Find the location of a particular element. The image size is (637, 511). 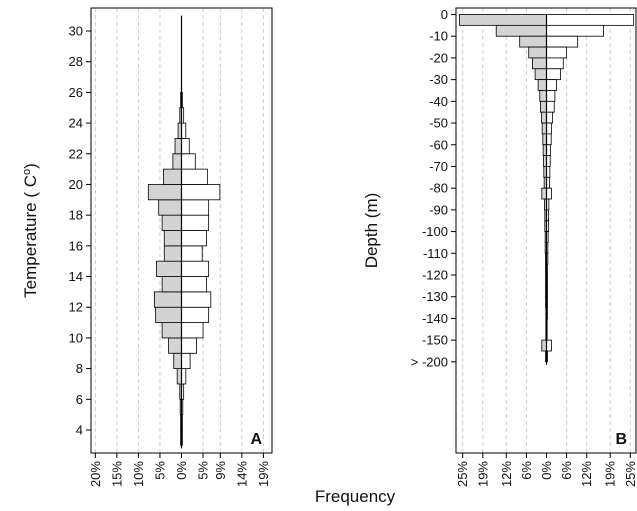

temperature-ytick-label: 18 is located at coordinates (76, 215).